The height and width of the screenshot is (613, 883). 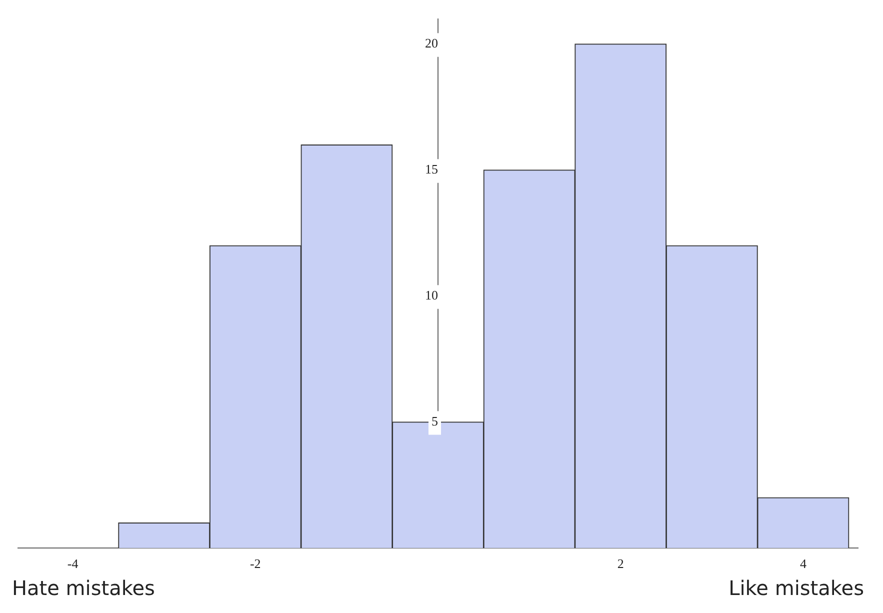 I want to click on x-tick-label: -2, so click(x=255, y=564).